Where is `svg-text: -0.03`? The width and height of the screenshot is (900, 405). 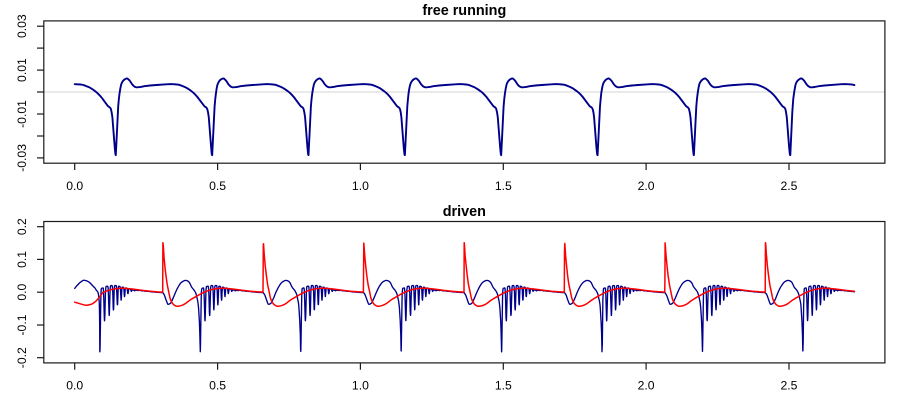
svg-text: -0.03 is located at coordinates (22, 158).